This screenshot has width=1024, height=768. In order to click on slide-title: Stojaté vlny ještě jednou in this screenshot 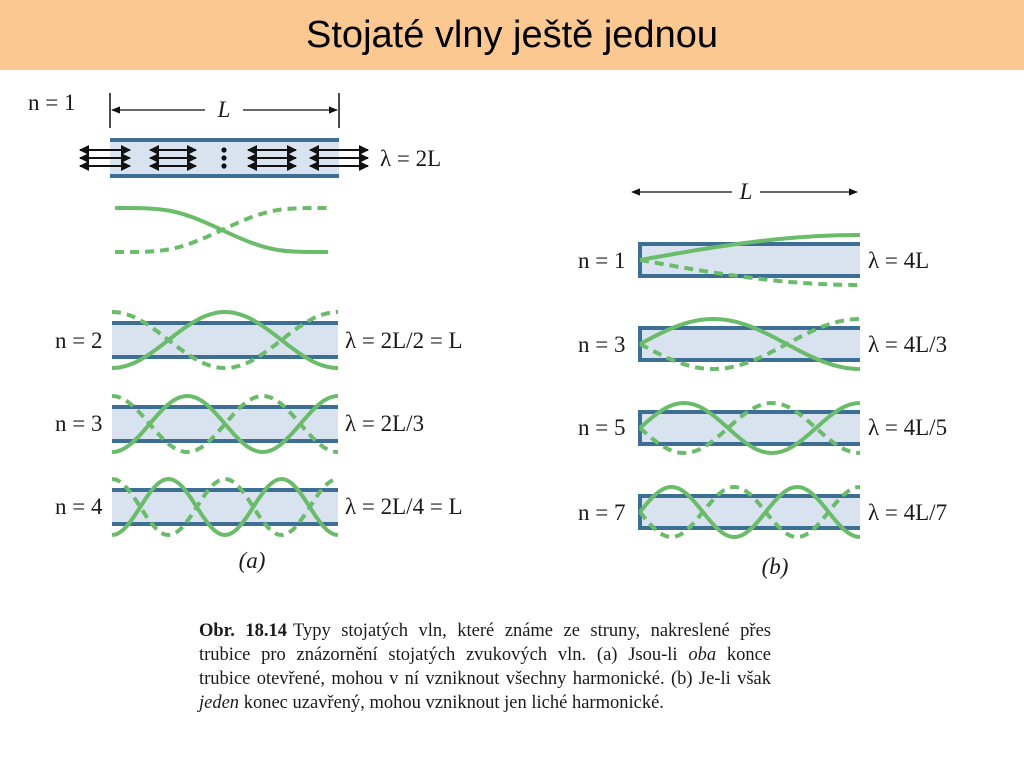, I will do `click(512, 34)`.